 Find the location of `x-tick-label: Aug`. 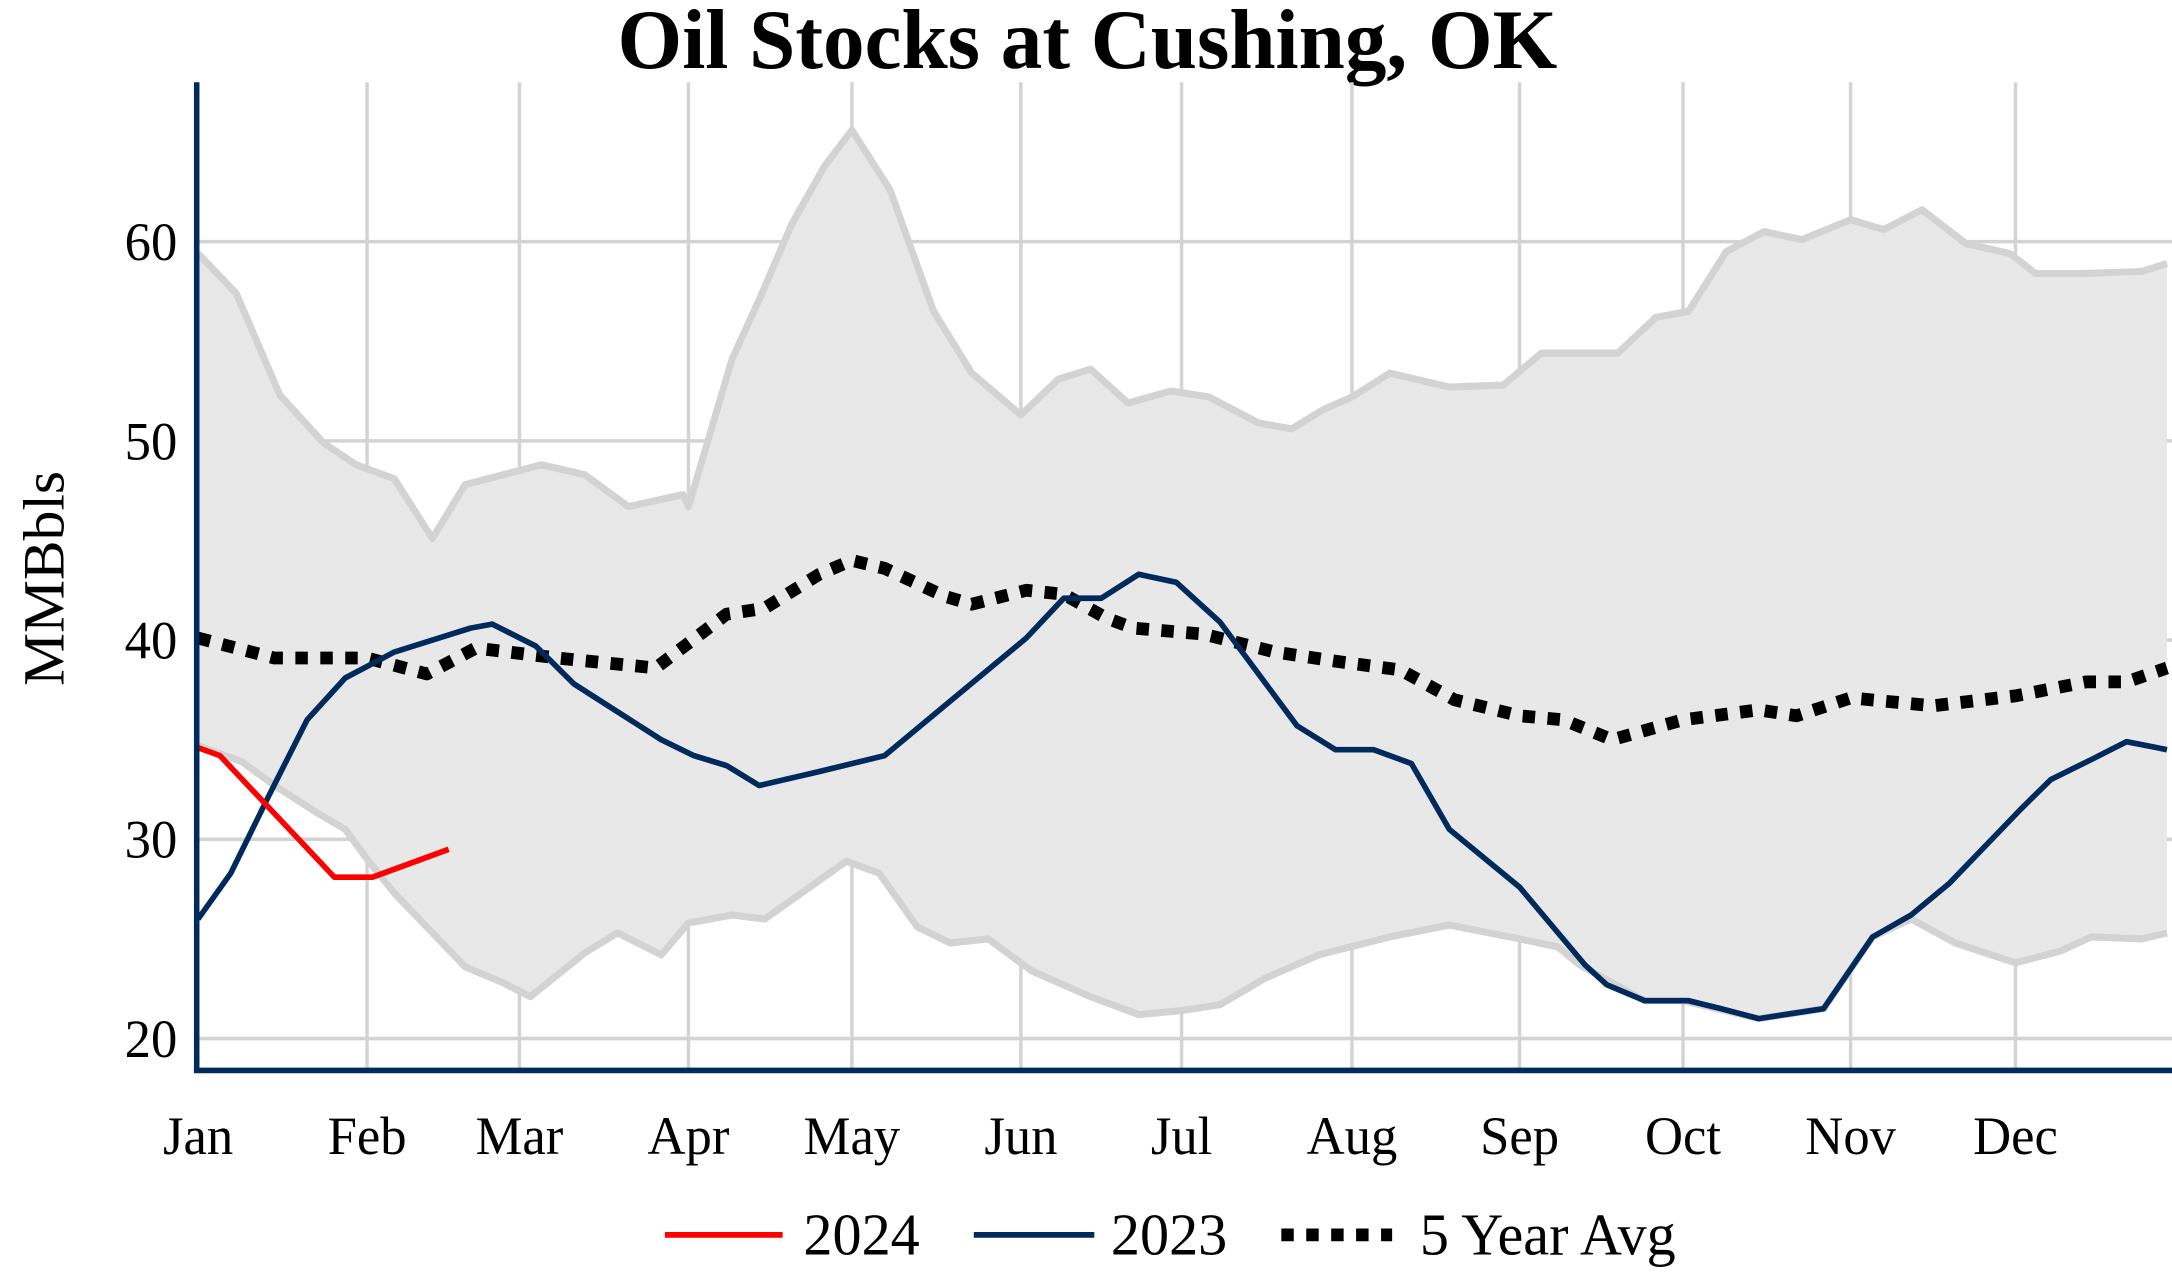

x-tick-label: Aug is located at coordinates (1352, 1137).